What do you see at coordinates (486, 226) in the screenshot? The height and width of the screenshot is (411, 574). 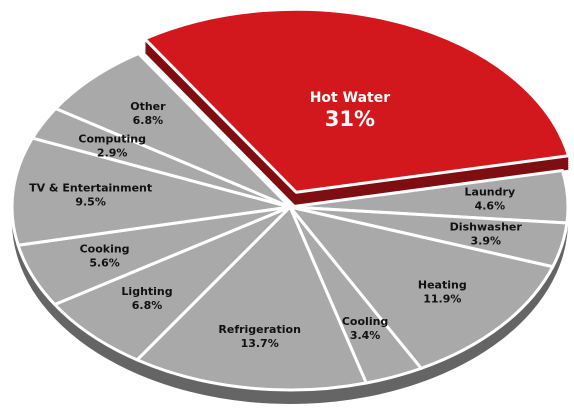 I see `slice-name: Dishwasher` at bounding box center [486, 226].